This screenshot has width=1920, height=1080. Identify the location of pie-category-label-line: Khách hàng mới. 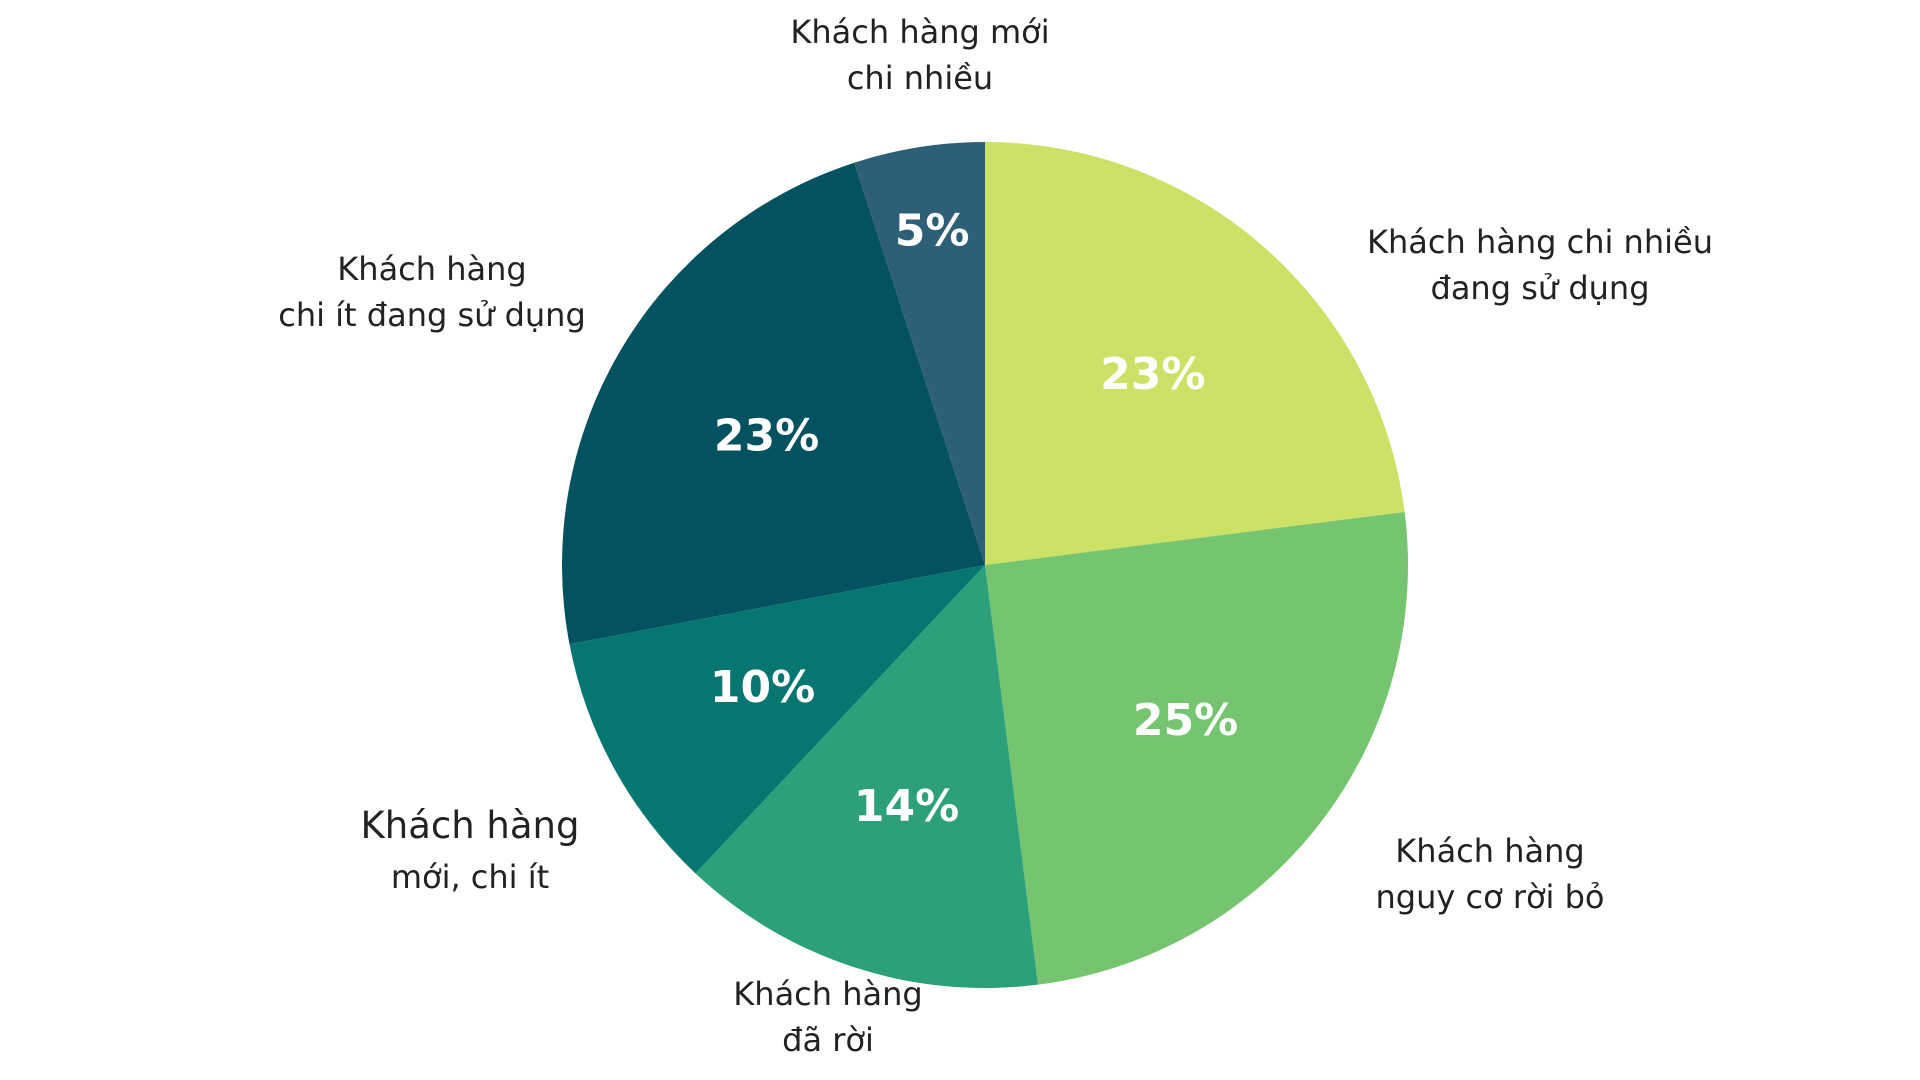
(919, 32).